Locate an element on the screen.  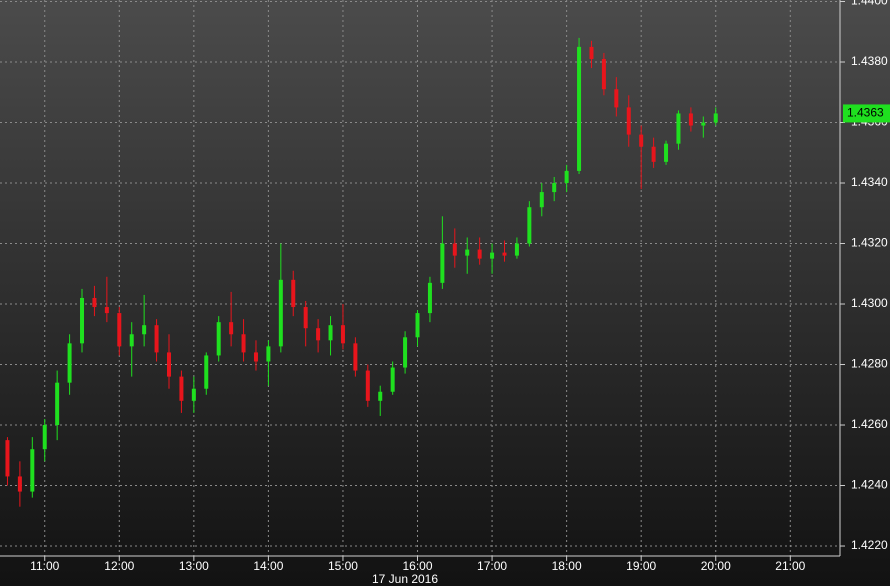
x-tick-label: 15:00 is located at coordinates (343, 566).